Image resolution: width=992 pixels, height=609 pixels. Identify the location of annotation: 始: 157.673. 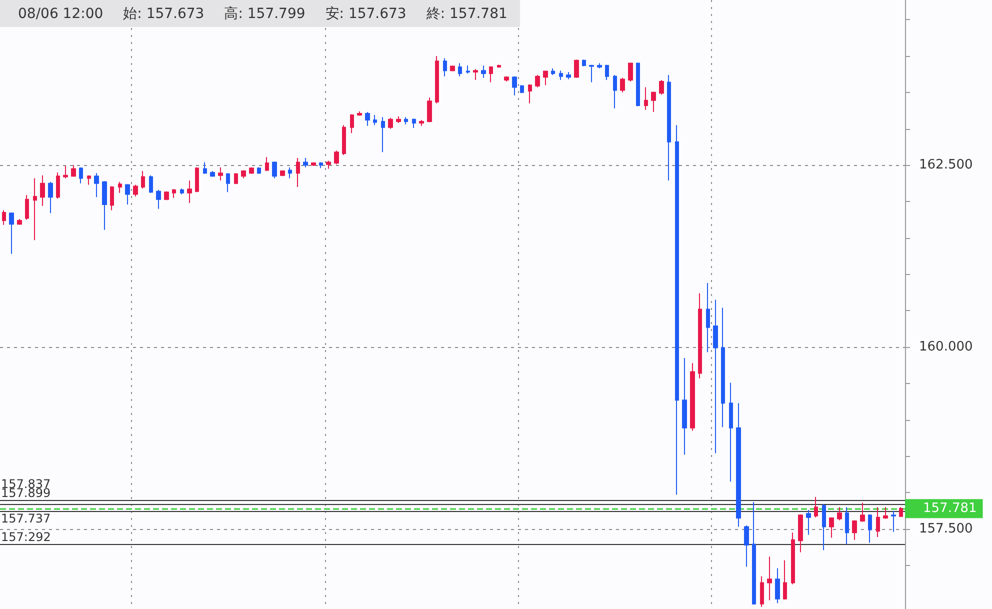
(163, 13).